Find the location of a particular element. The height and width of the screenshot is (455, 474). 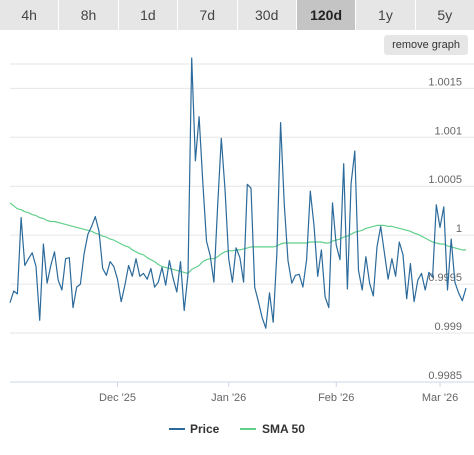

x-tick-label: Dec '25 is located at coordinates (117, 398).